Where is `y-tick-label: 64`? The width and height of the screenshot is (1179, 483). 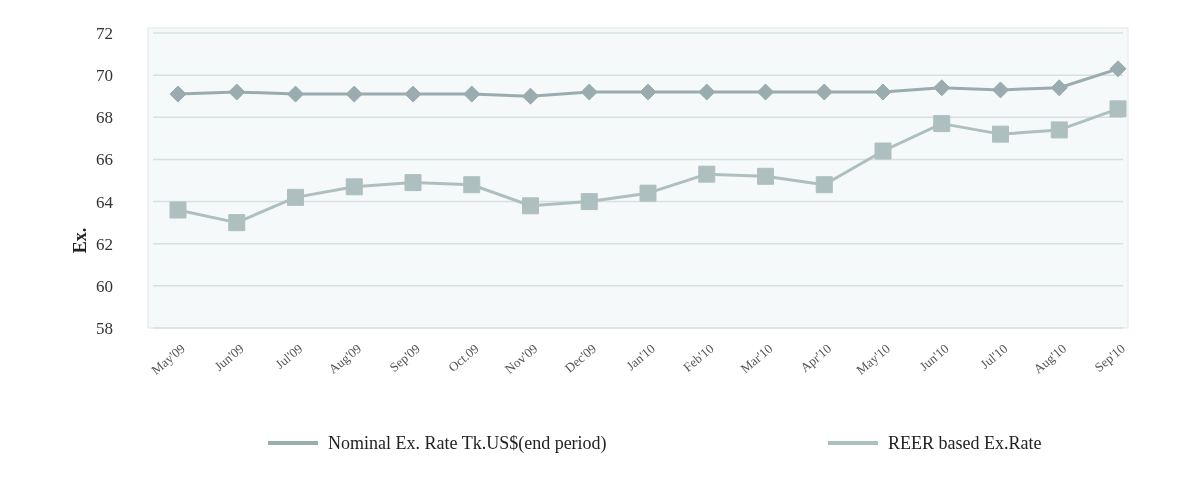 y-tick-label: 64 is located at coordinates (105, 202).